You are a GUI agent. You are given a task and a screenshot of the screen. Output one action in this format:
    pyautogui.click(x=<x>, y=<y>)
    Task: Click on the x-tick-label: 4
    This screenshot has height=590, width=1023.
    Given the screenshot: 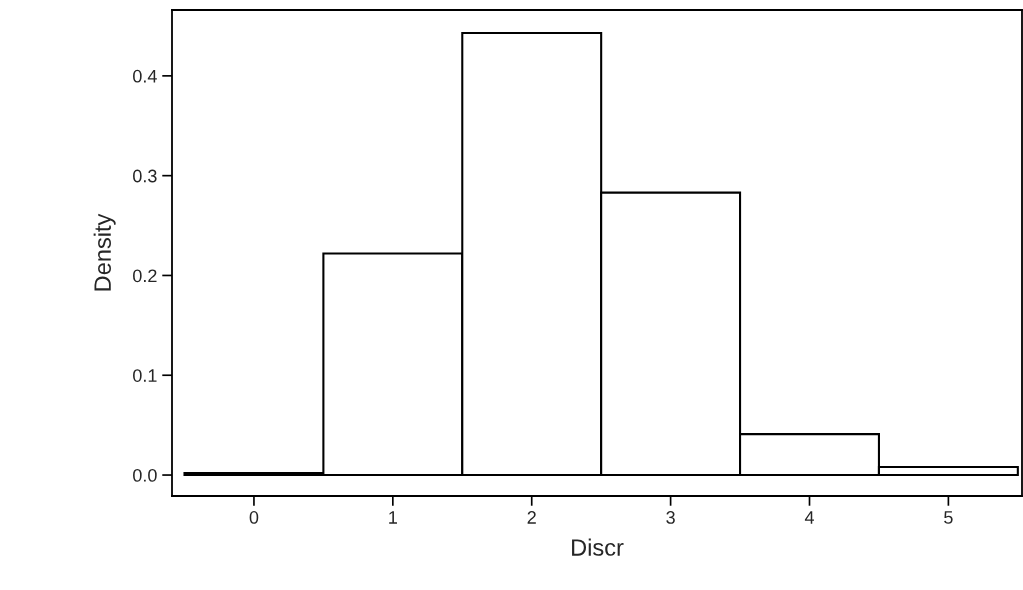 What is the action you would take?
    pyautogui.click(x=809, y=517)
    